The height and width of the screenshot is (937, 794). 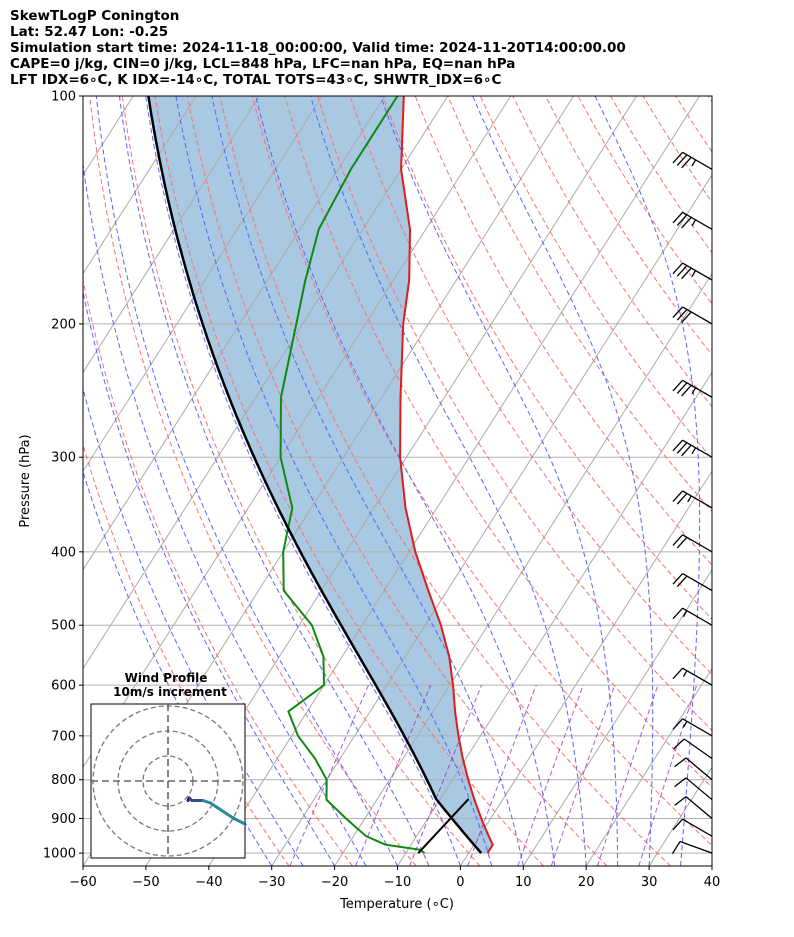 What do you see at coordinates (59, 854) in the screenshot?
I see `y-tick-label: 1000` at bounding box center [59, 854].